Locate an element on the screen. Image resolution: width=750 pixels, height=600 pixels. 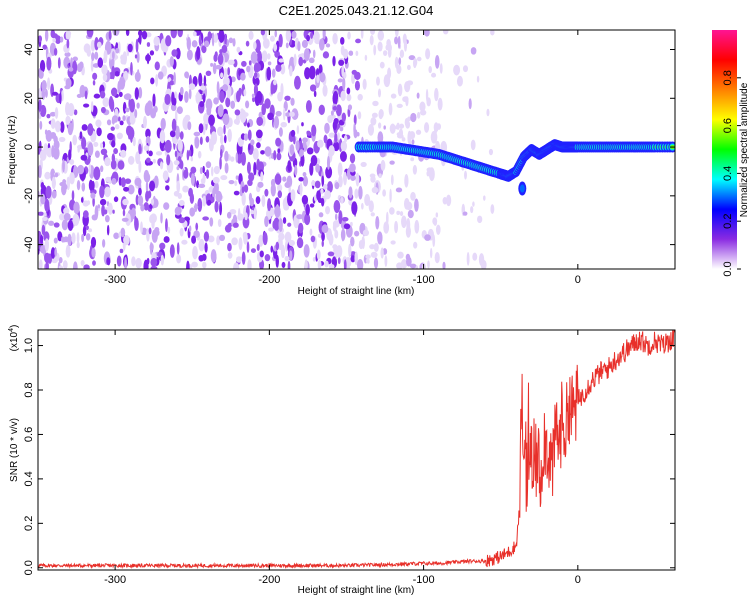
snr-y-scale-suffix: ) is located at coordinates (14, 326).